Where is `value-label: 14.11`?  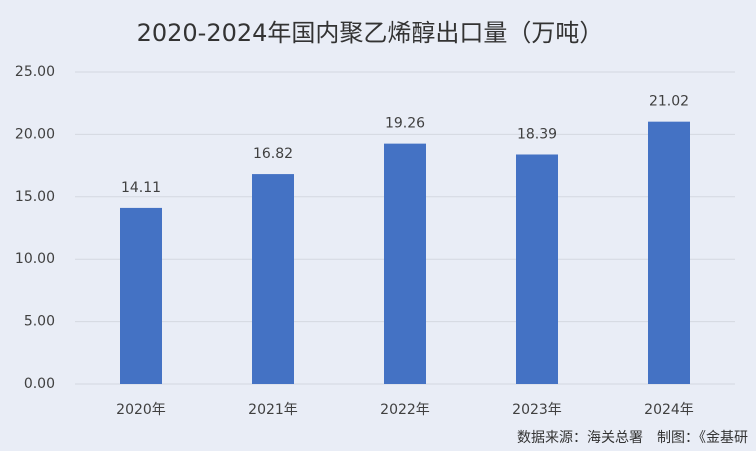 value-label: 14.11 is located at coordinates (141, 188).